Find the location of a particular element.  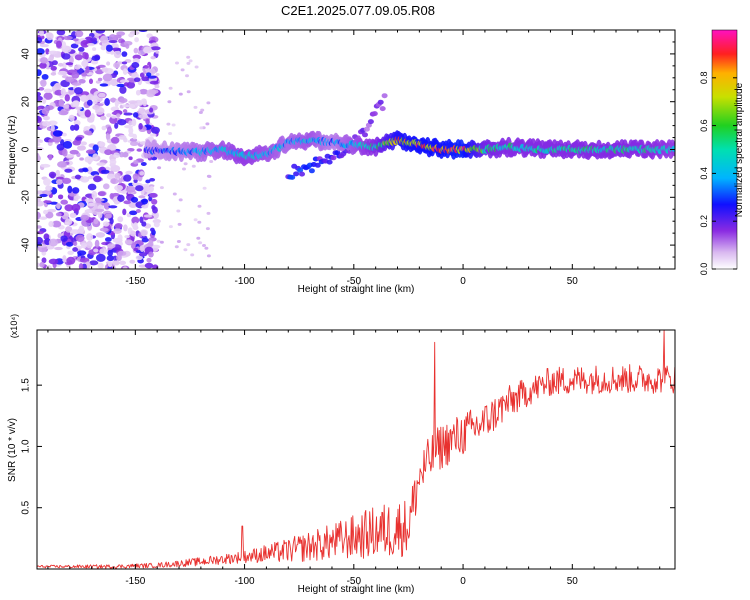

snr-xtick-label: -50 is located at coordinates (354, 581).